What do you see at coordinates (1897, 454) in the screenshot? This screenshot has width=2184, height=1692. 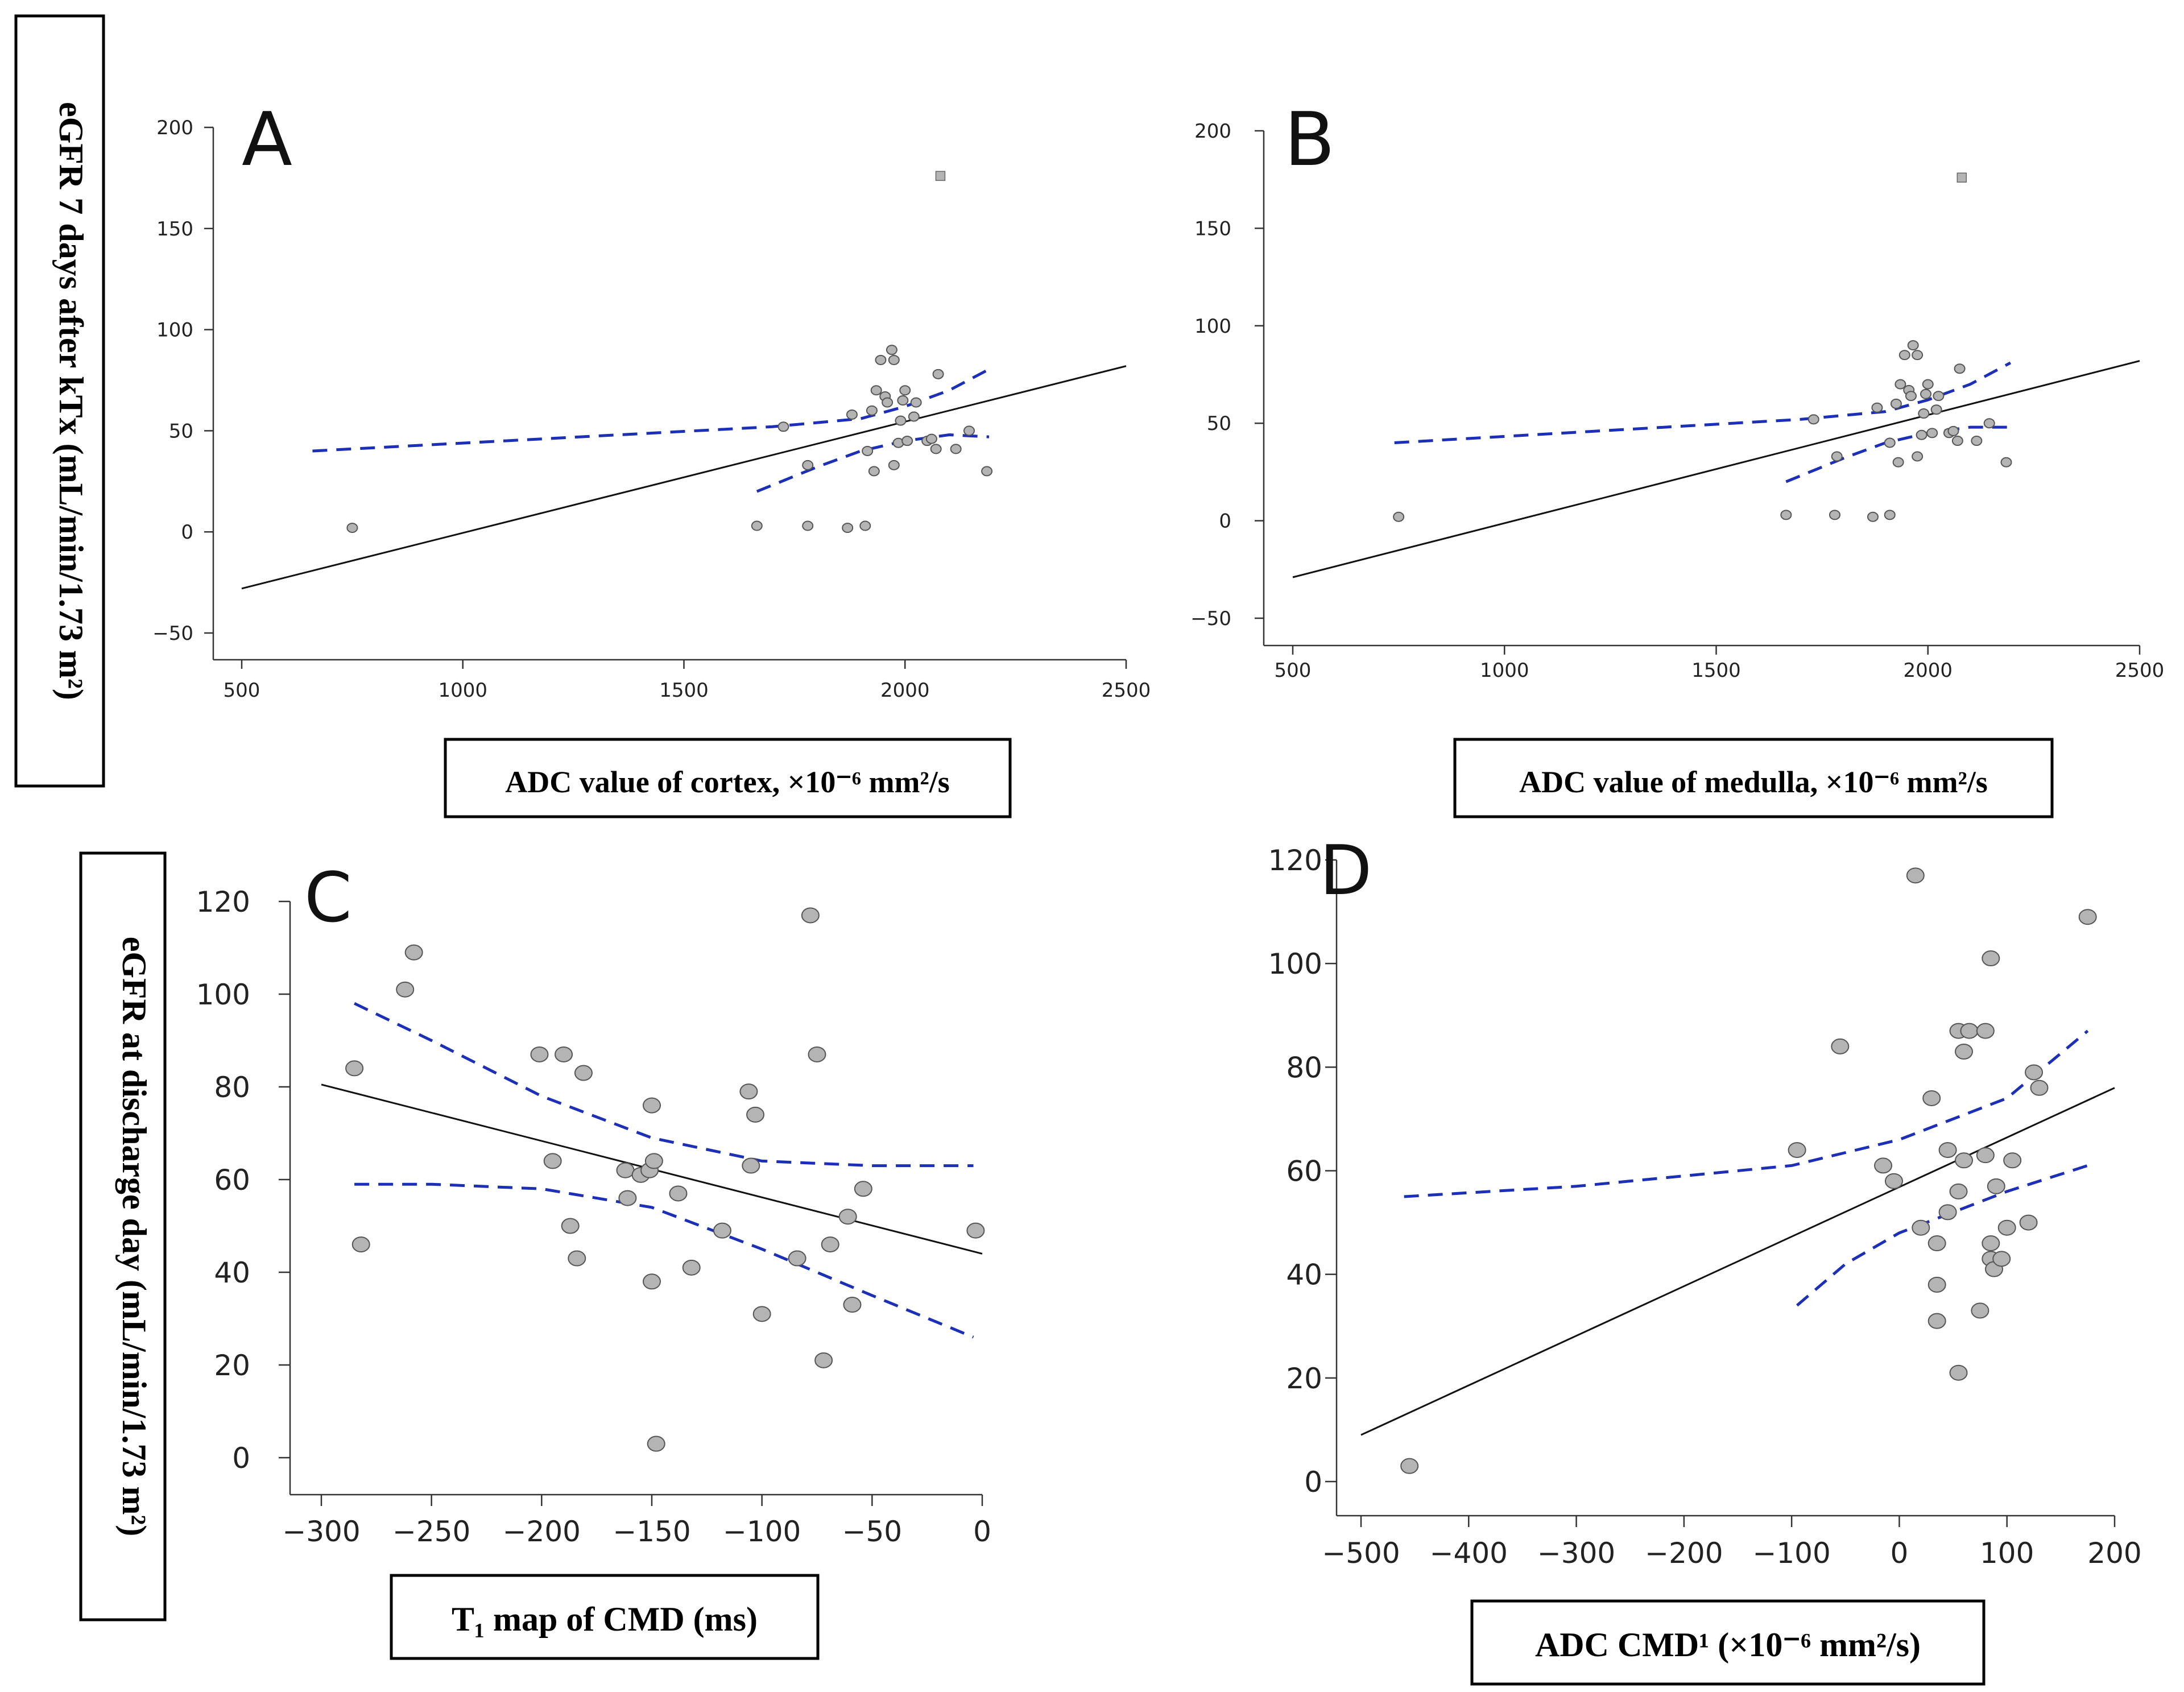 I see `ci-lower-line-b` at bounding box center [1897, 454].